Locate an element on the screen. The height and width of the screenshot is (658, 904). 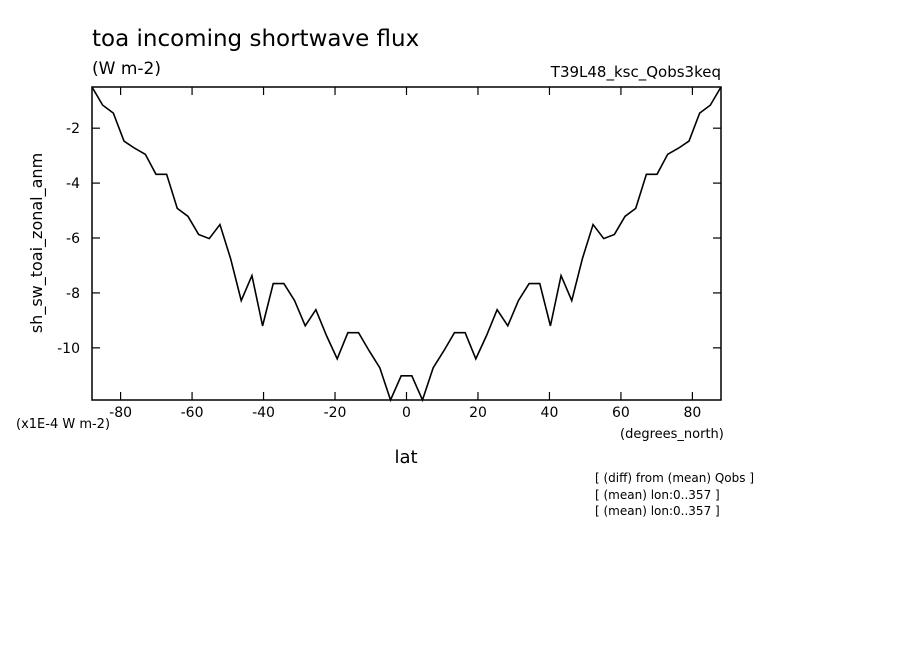
x-tick-label: 0 is located at coordinates (406, 413).